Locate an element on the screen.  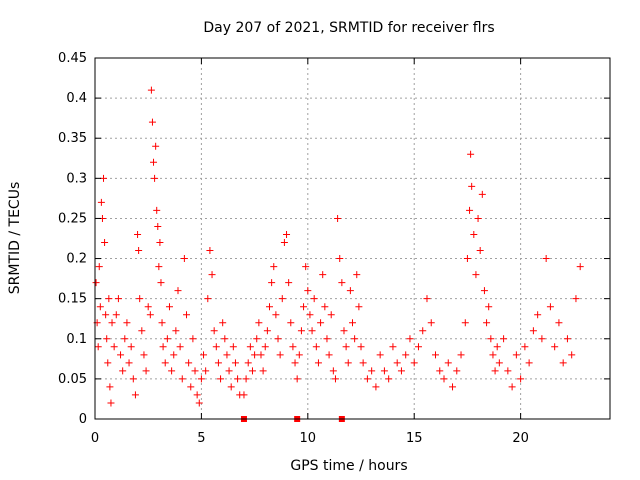
y-tick-label: 0.05 is located at coordinates (72, 379).